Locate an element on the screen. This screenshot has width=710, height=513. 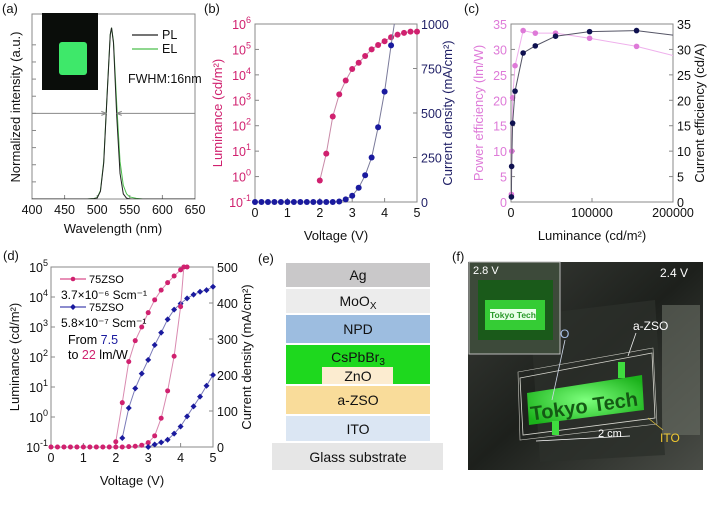
panel-label-d: (d) is located at coordinates (11, 255).